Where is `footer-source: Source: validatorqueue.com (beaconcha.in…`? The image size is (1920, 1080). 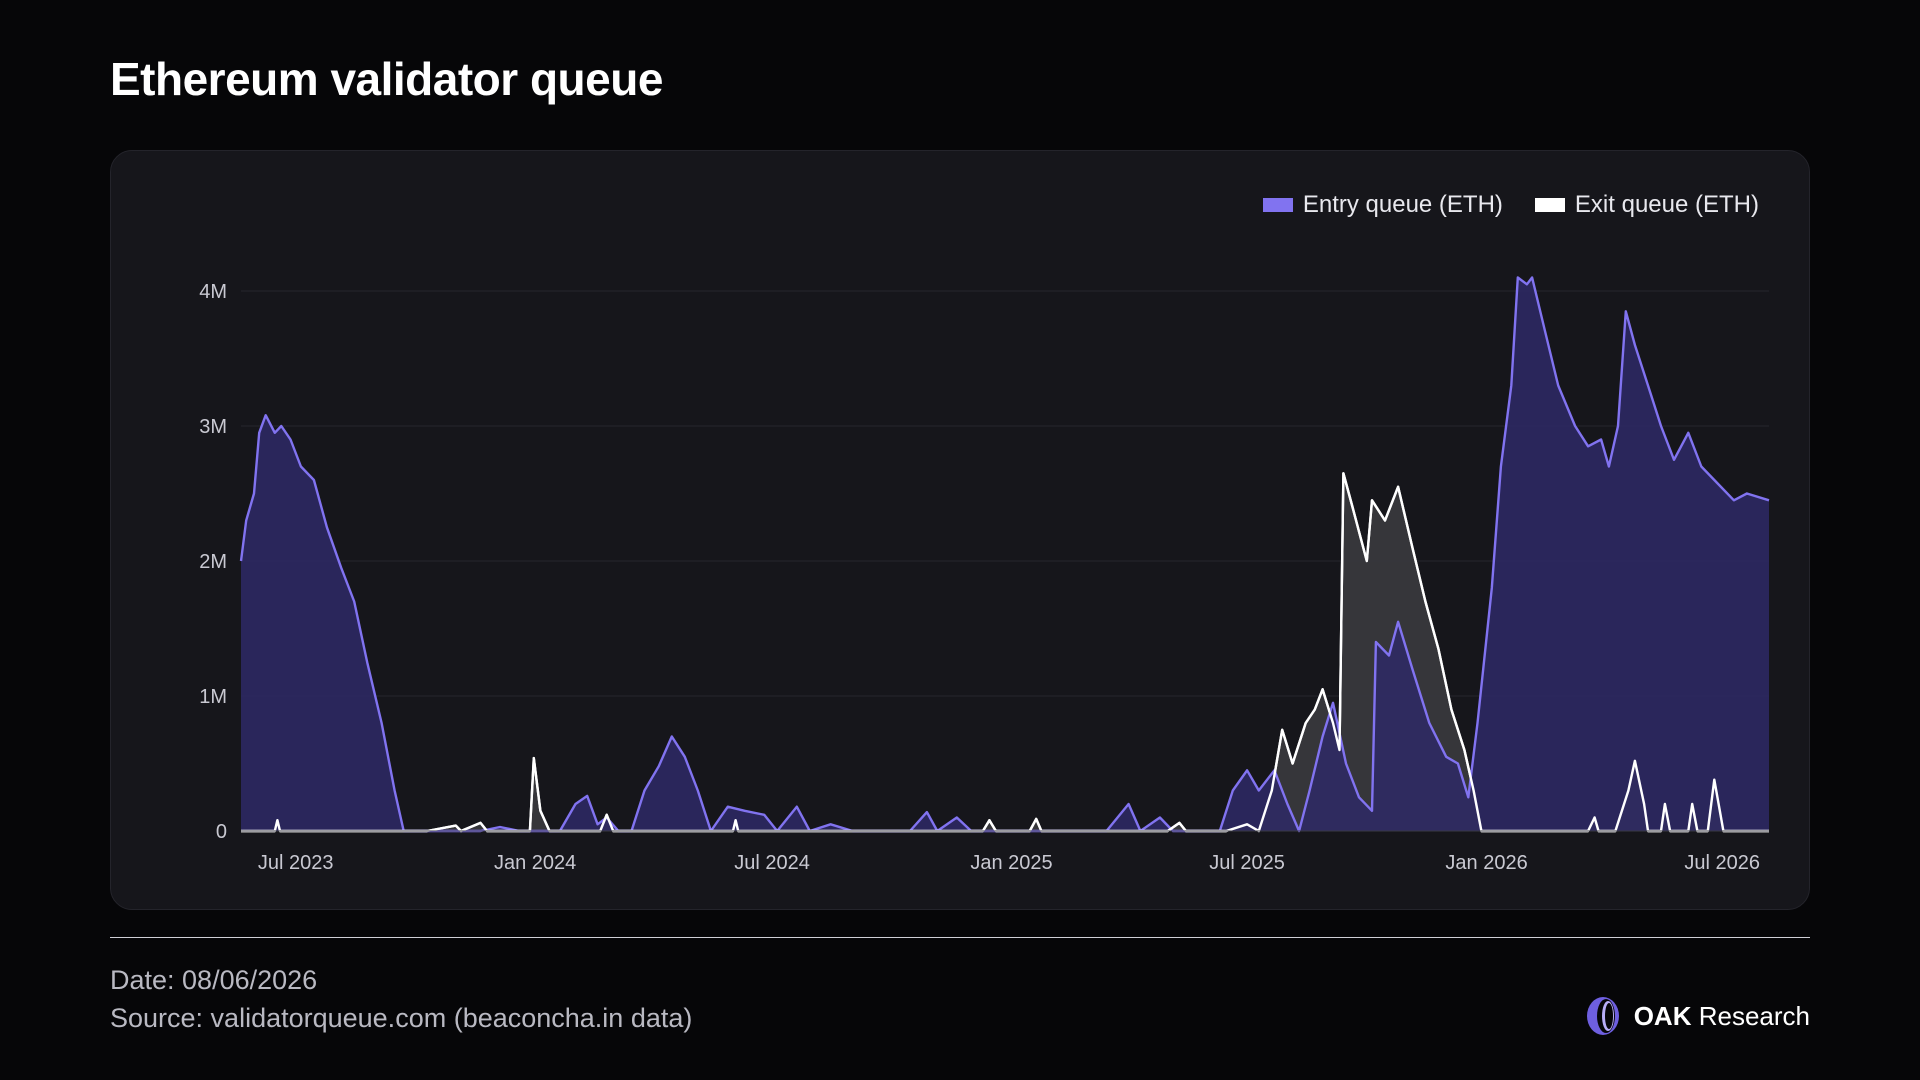
footer-source: Source: validatorqueue.com (beaconcha.in… is located at coordinates (401, 1018).